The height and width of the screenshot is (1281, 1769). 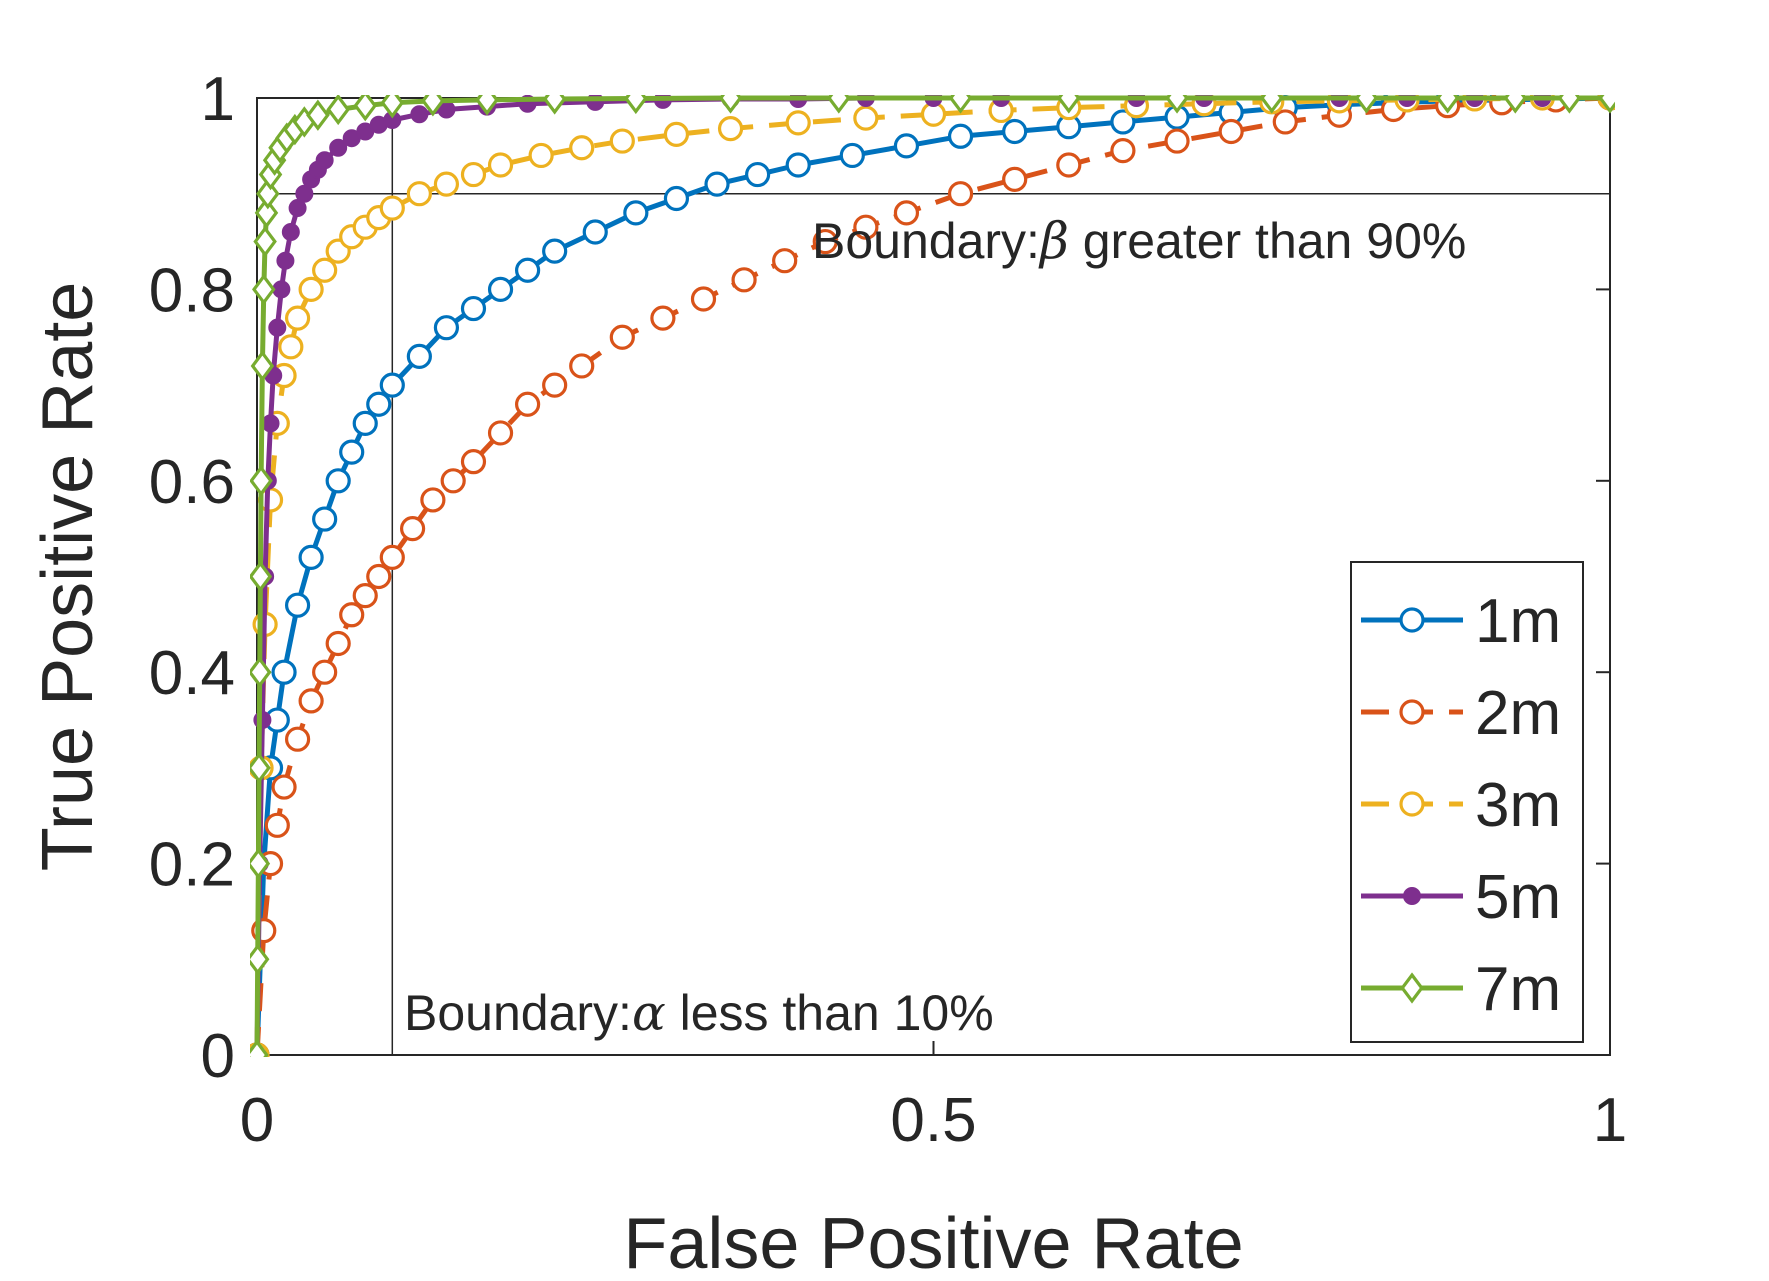 I want to click on legend-label: 7m, so click(x=1518, y=989).